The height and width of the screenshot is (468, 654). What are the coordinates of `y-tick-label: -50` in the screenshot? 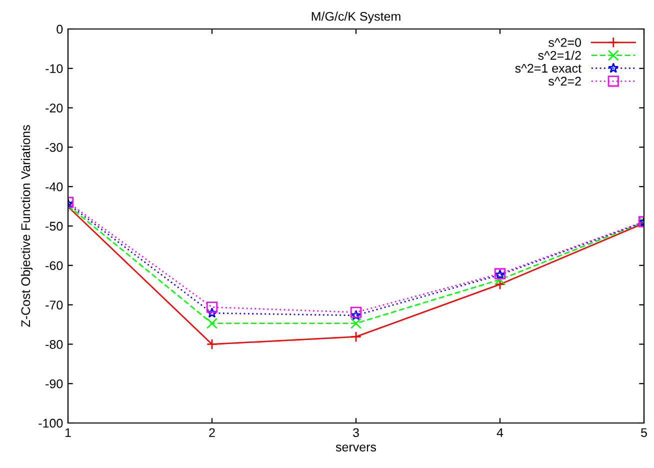 It's located at (54, 226).